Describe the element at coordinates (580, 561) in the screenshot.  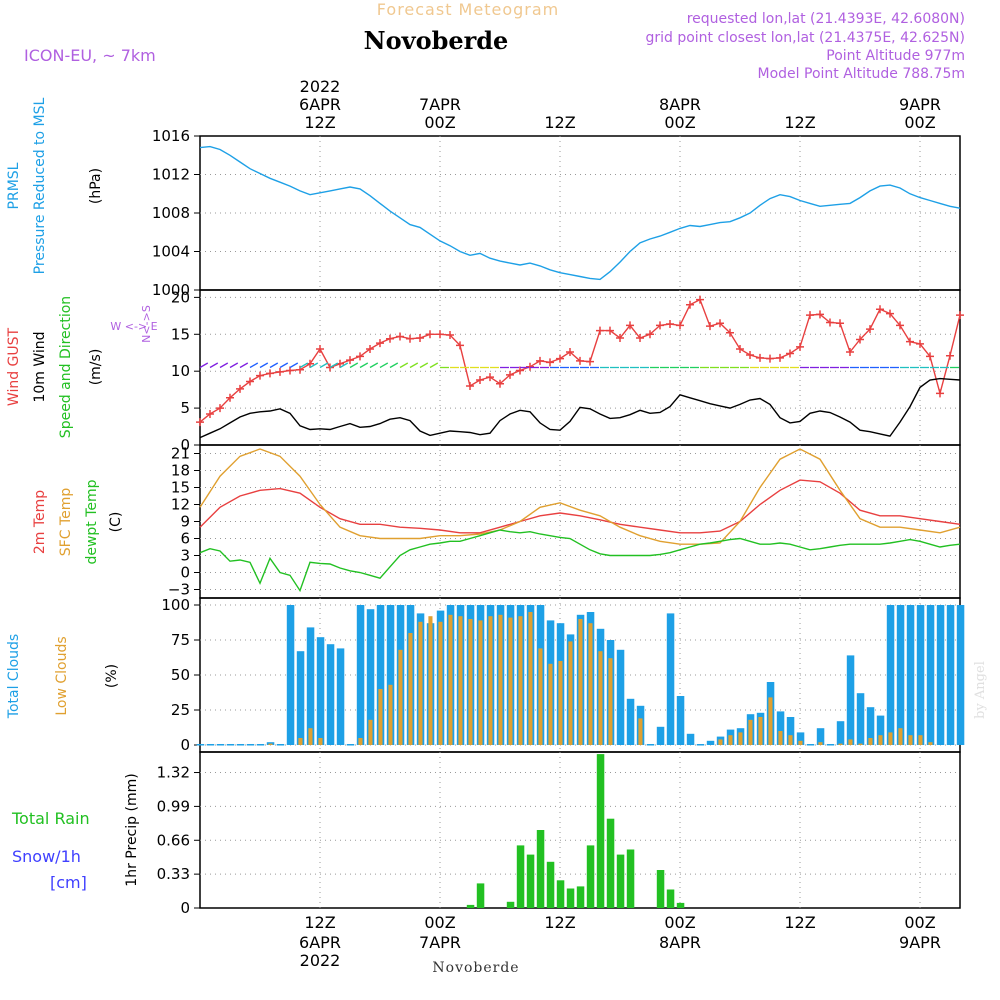
I see `series-2-line` at that location.